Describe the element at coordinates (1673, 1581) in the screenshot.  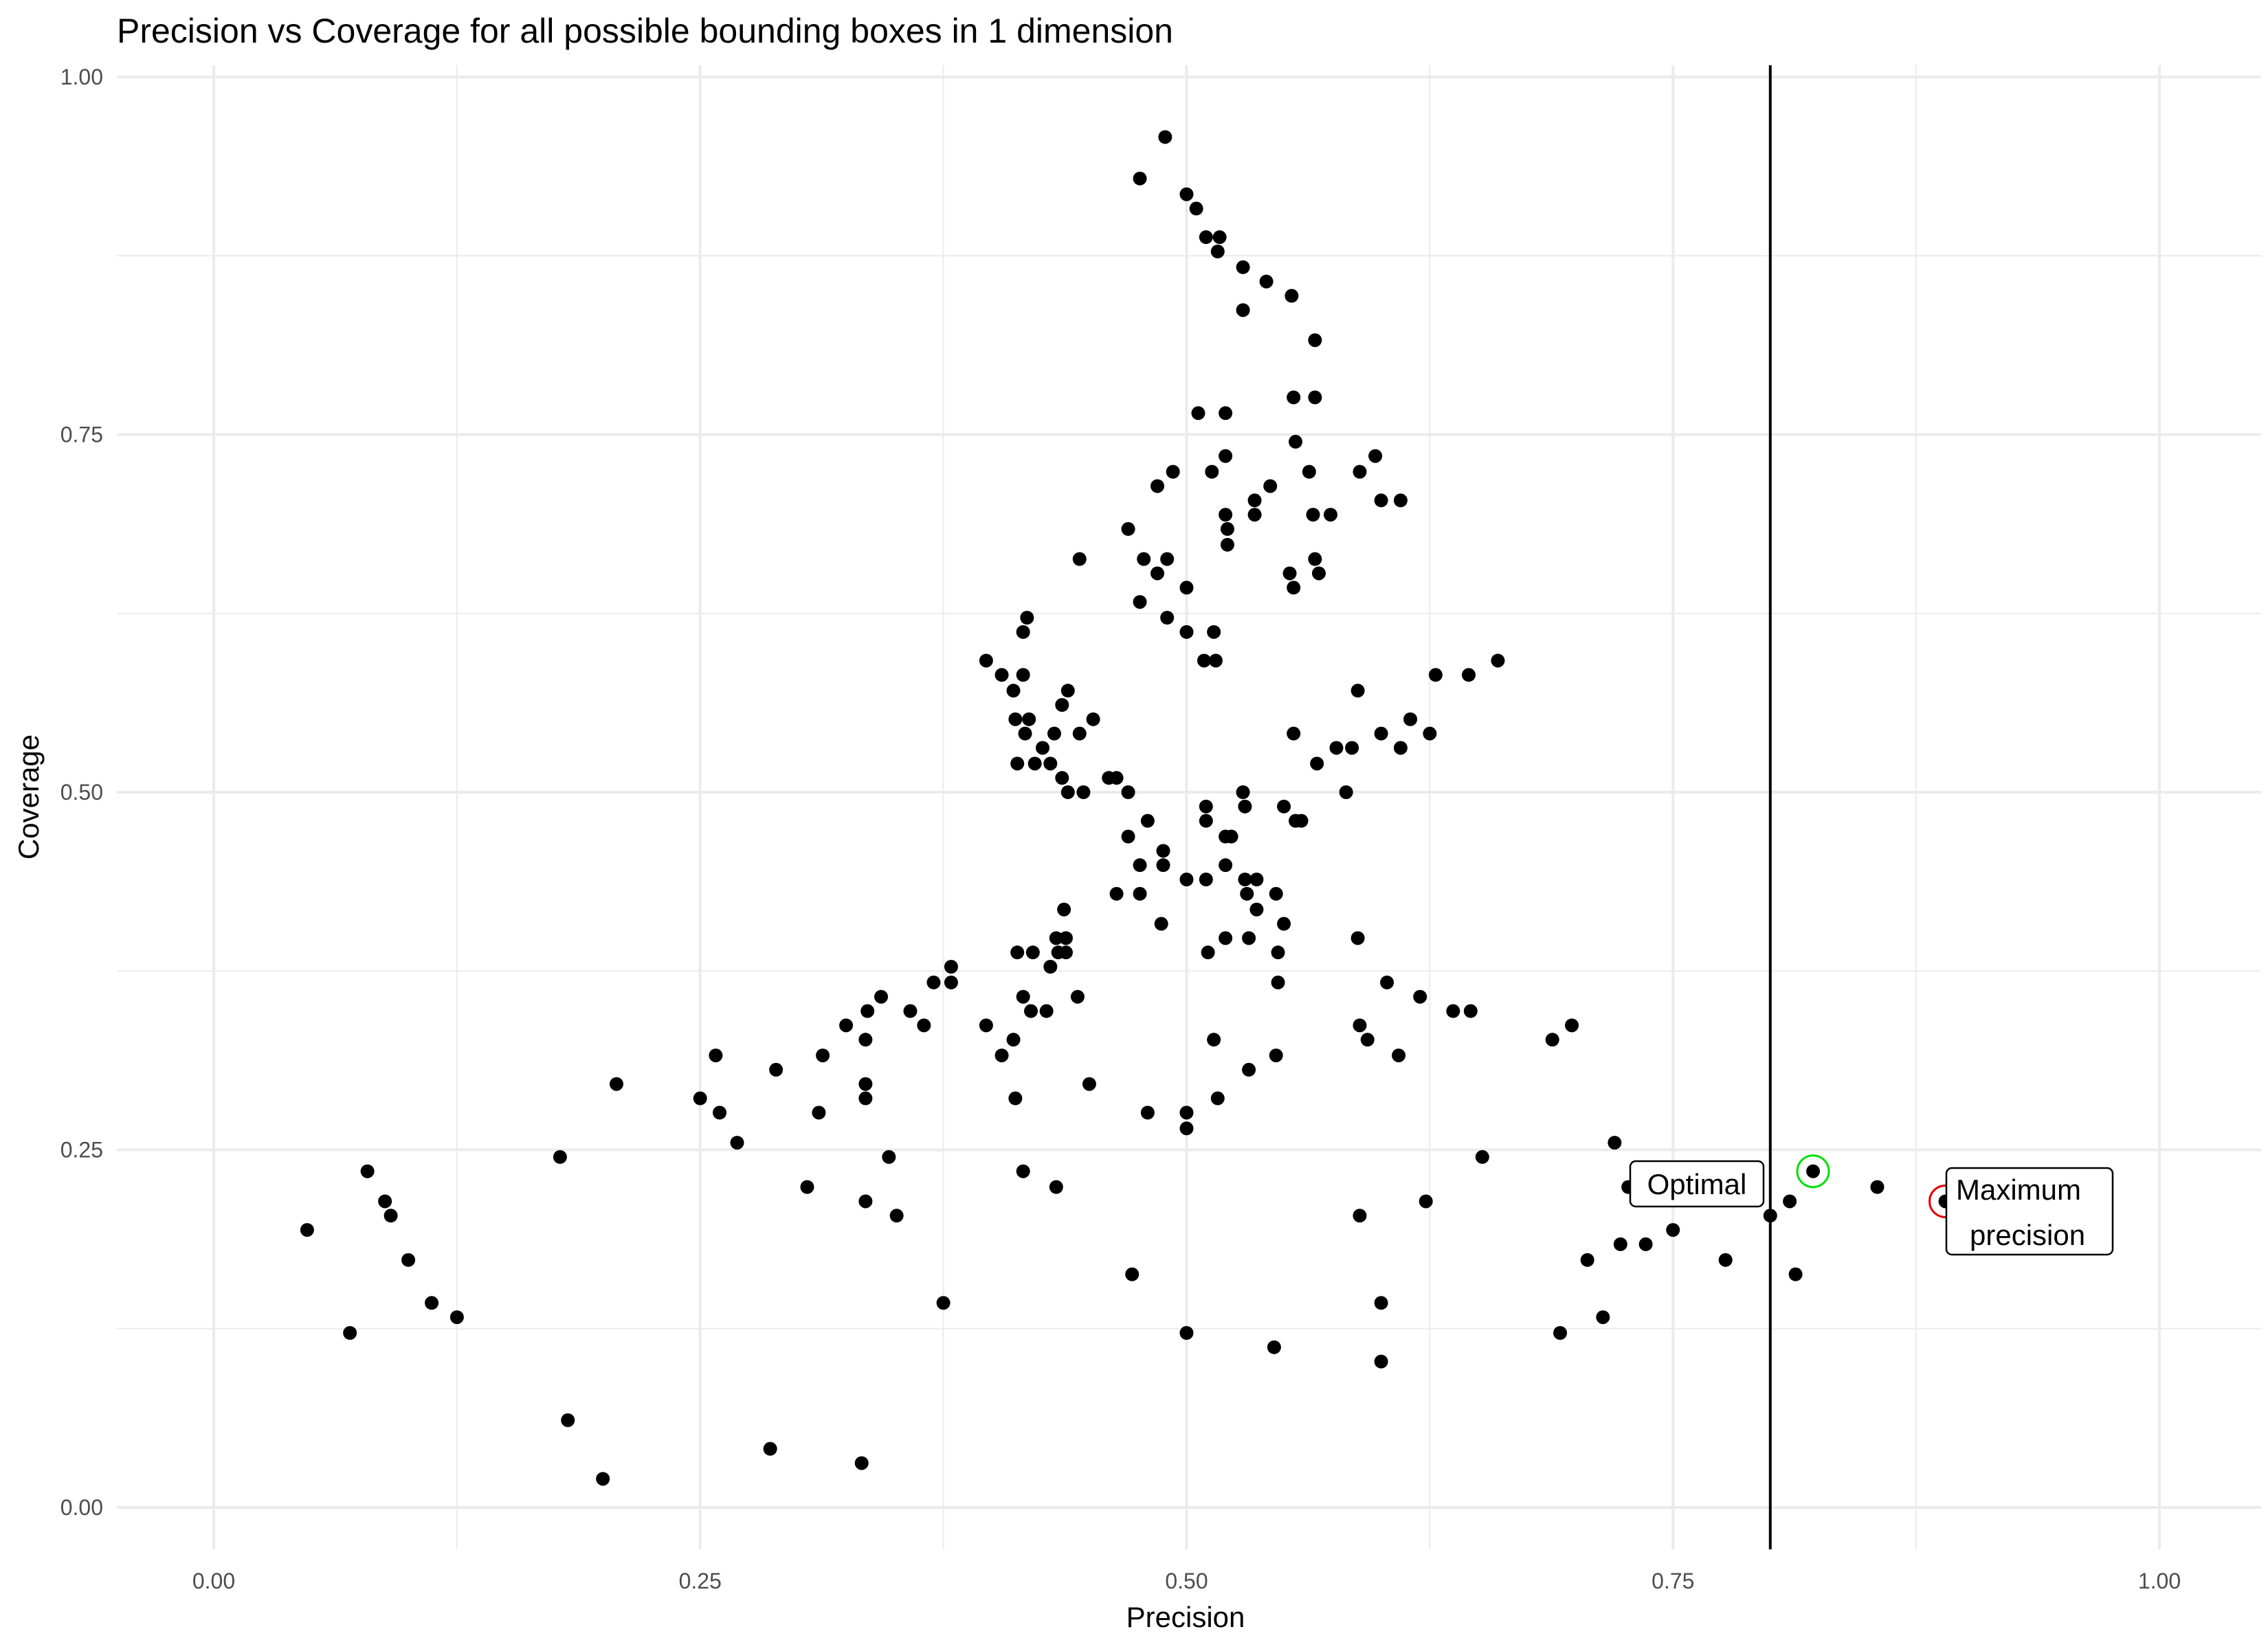
I see `x-tick-label: 0.75` at that location.